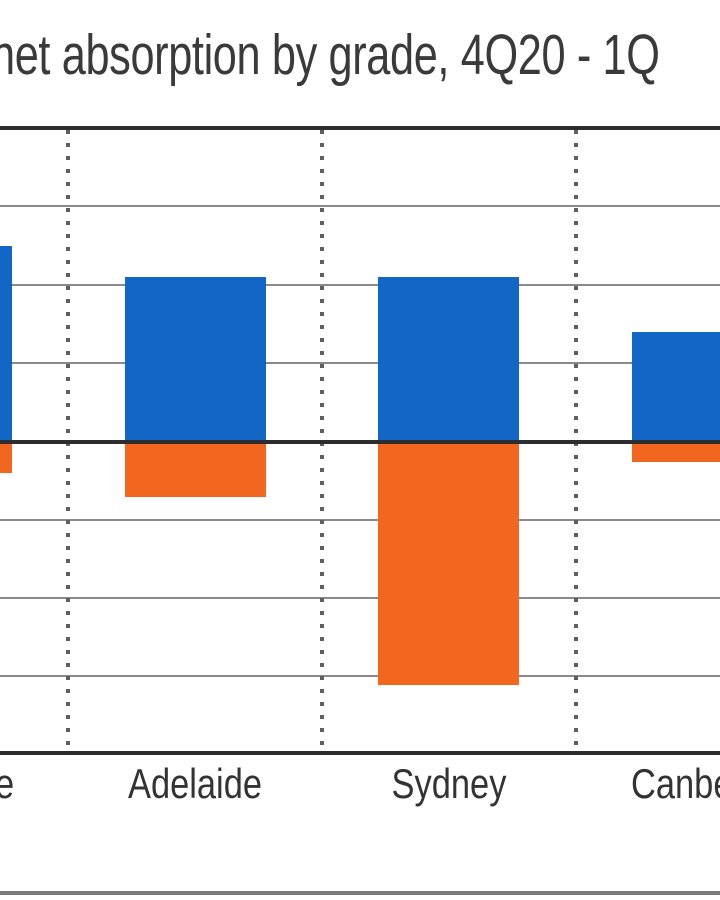  What do you see at coordinates (360, 753) in the screenshot?
I see `x-axis-line` at bounding box center [360, 753].